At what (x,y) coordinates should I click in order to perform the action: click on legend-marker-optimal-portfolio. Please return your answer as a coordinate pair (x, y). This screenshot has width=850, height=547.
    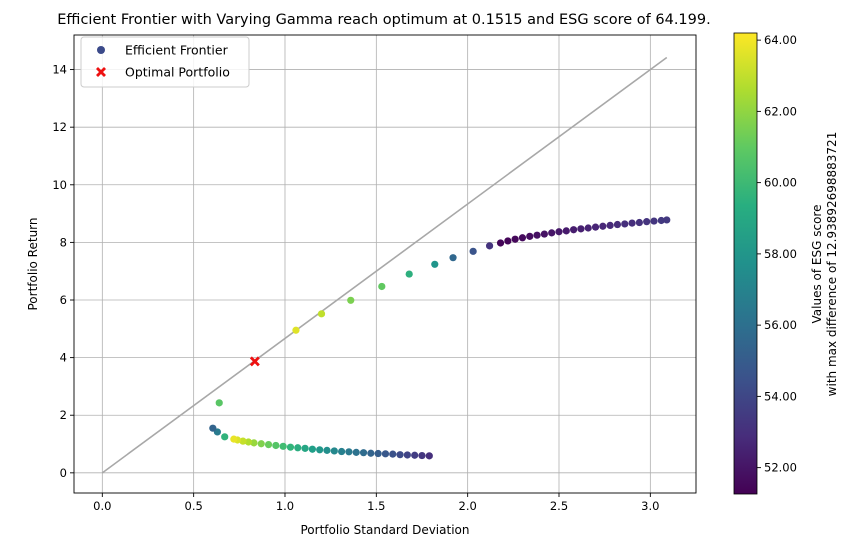
    Looking at the image, I should click on (101, 72).